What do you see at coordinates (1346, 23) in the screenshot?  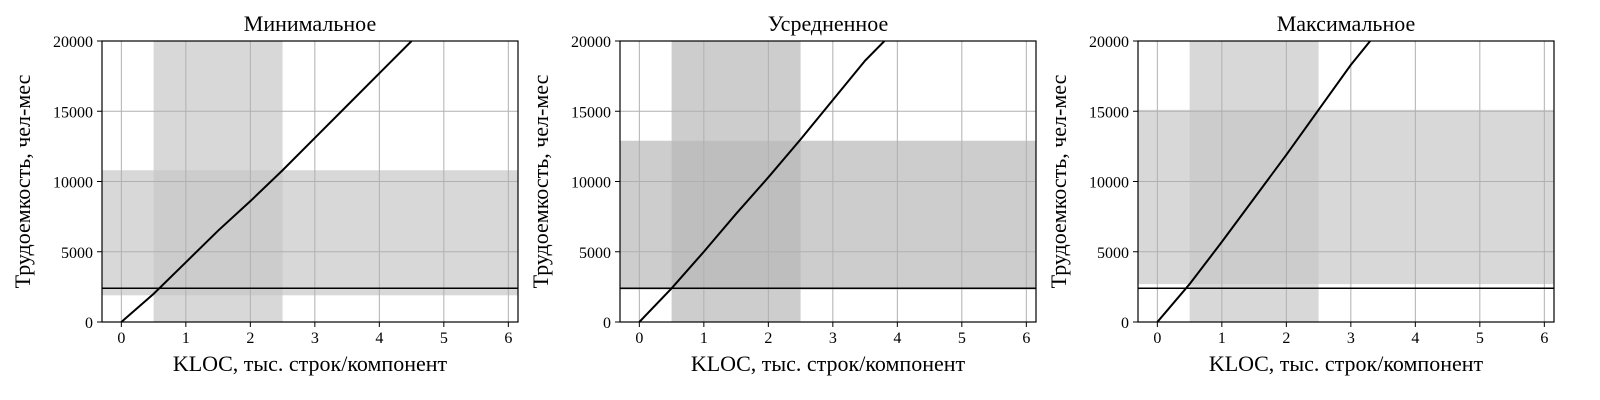 I see `chart-title: Максимальное` at bounding box center [1346, 23].